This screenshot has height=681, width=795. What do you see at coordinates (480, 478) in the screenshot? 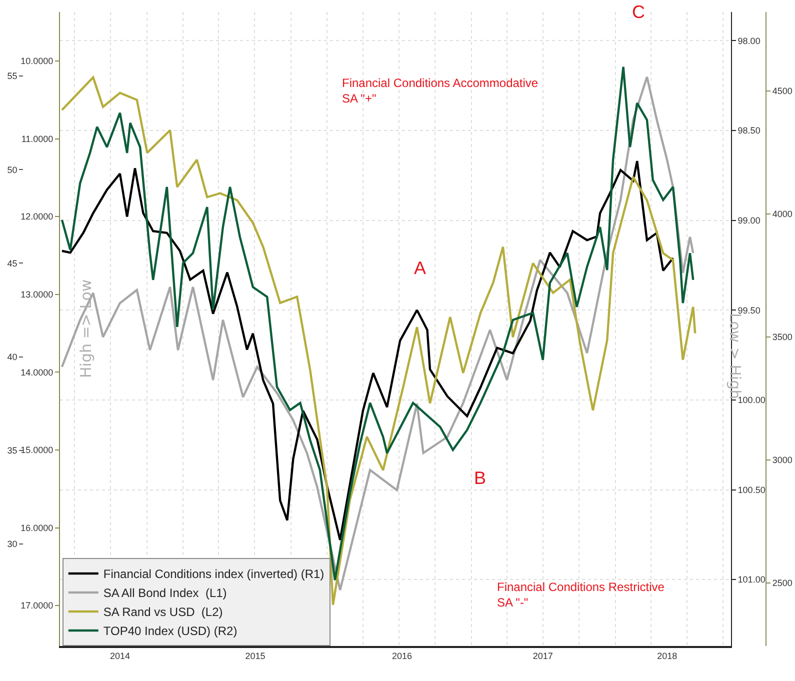
I see `annotation: B` at bounding box center [480, 478].